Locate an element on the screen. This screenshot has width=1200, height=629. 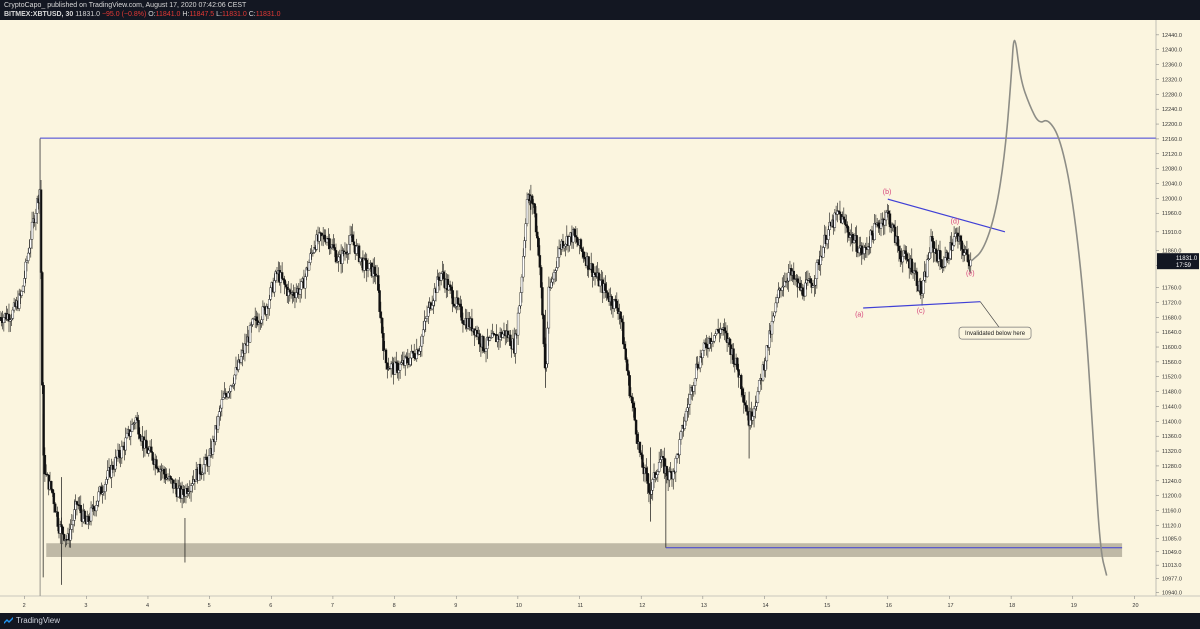
chart-footer: TradingView is located at coordinates (600, 621).